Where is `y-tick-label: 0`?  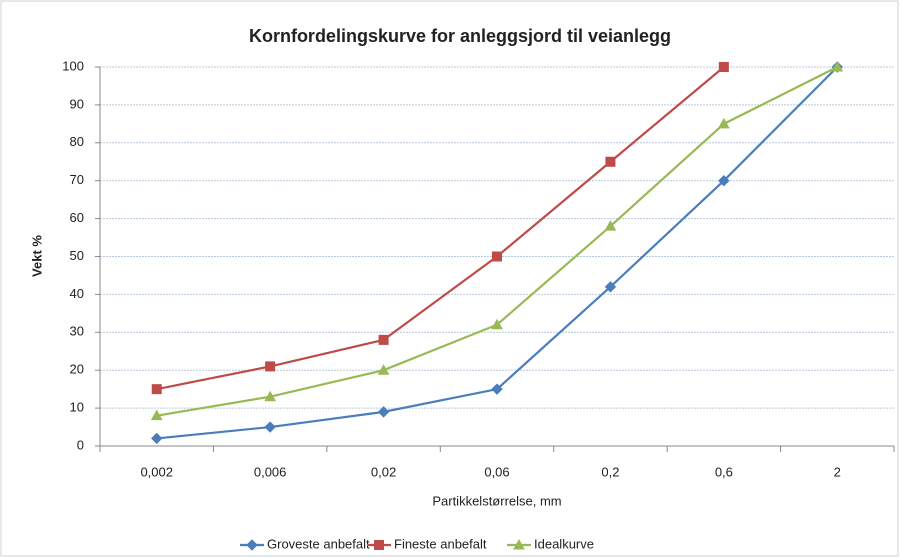 y-tick-label: 0 is located at coordinates (80, 444).